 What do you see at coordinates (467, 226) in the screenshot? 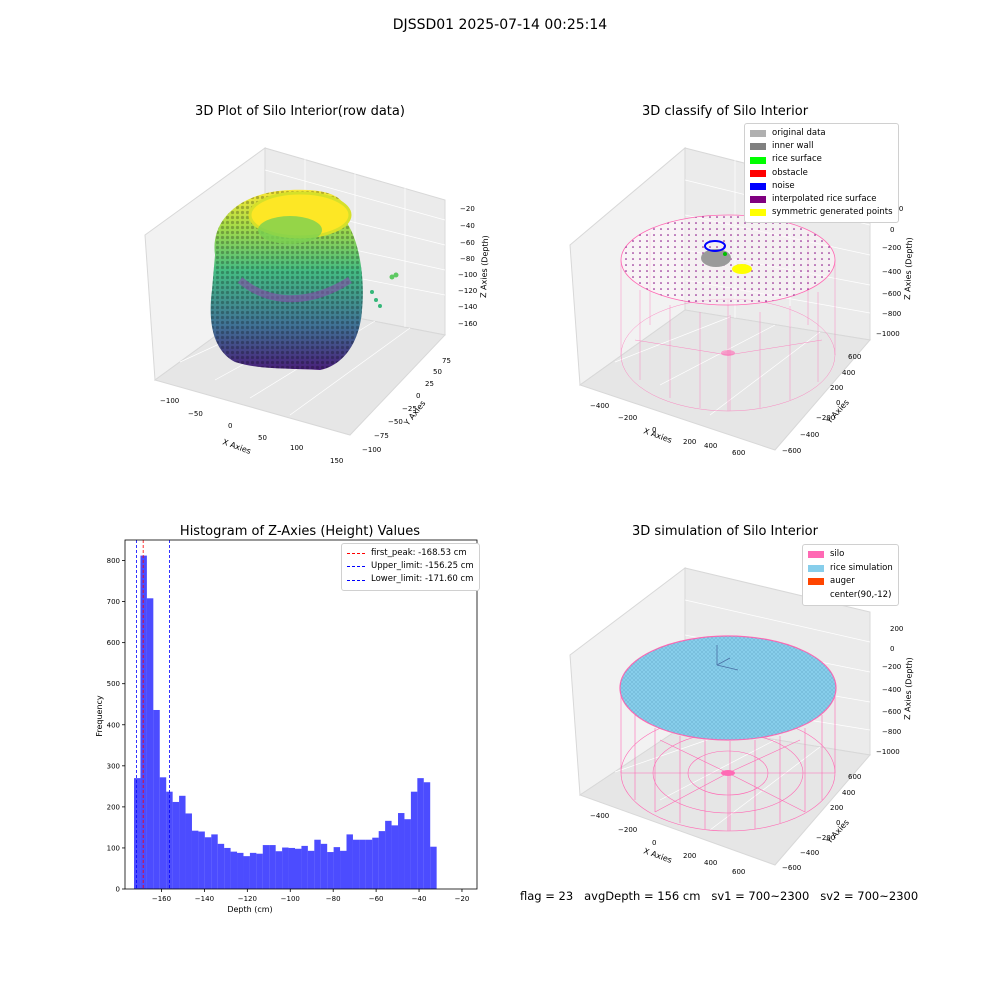
I see `panel1-ztick: −40` at bounding box center [467, 226].